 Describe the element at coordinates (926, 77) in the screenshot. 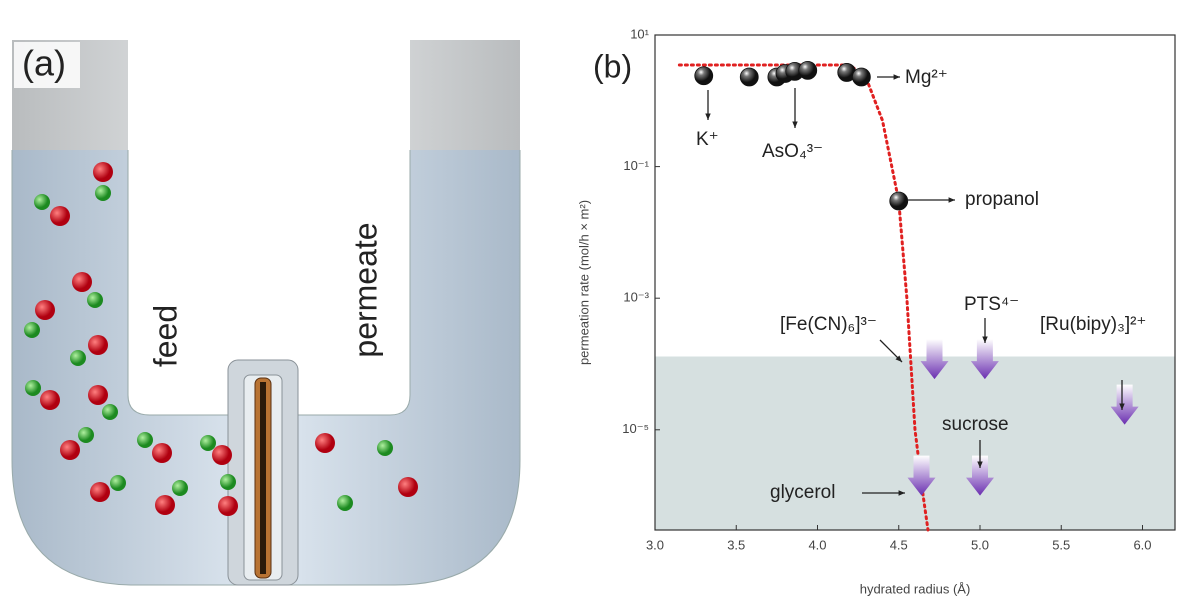

I see `annotation: Mg²⁺` at that location.